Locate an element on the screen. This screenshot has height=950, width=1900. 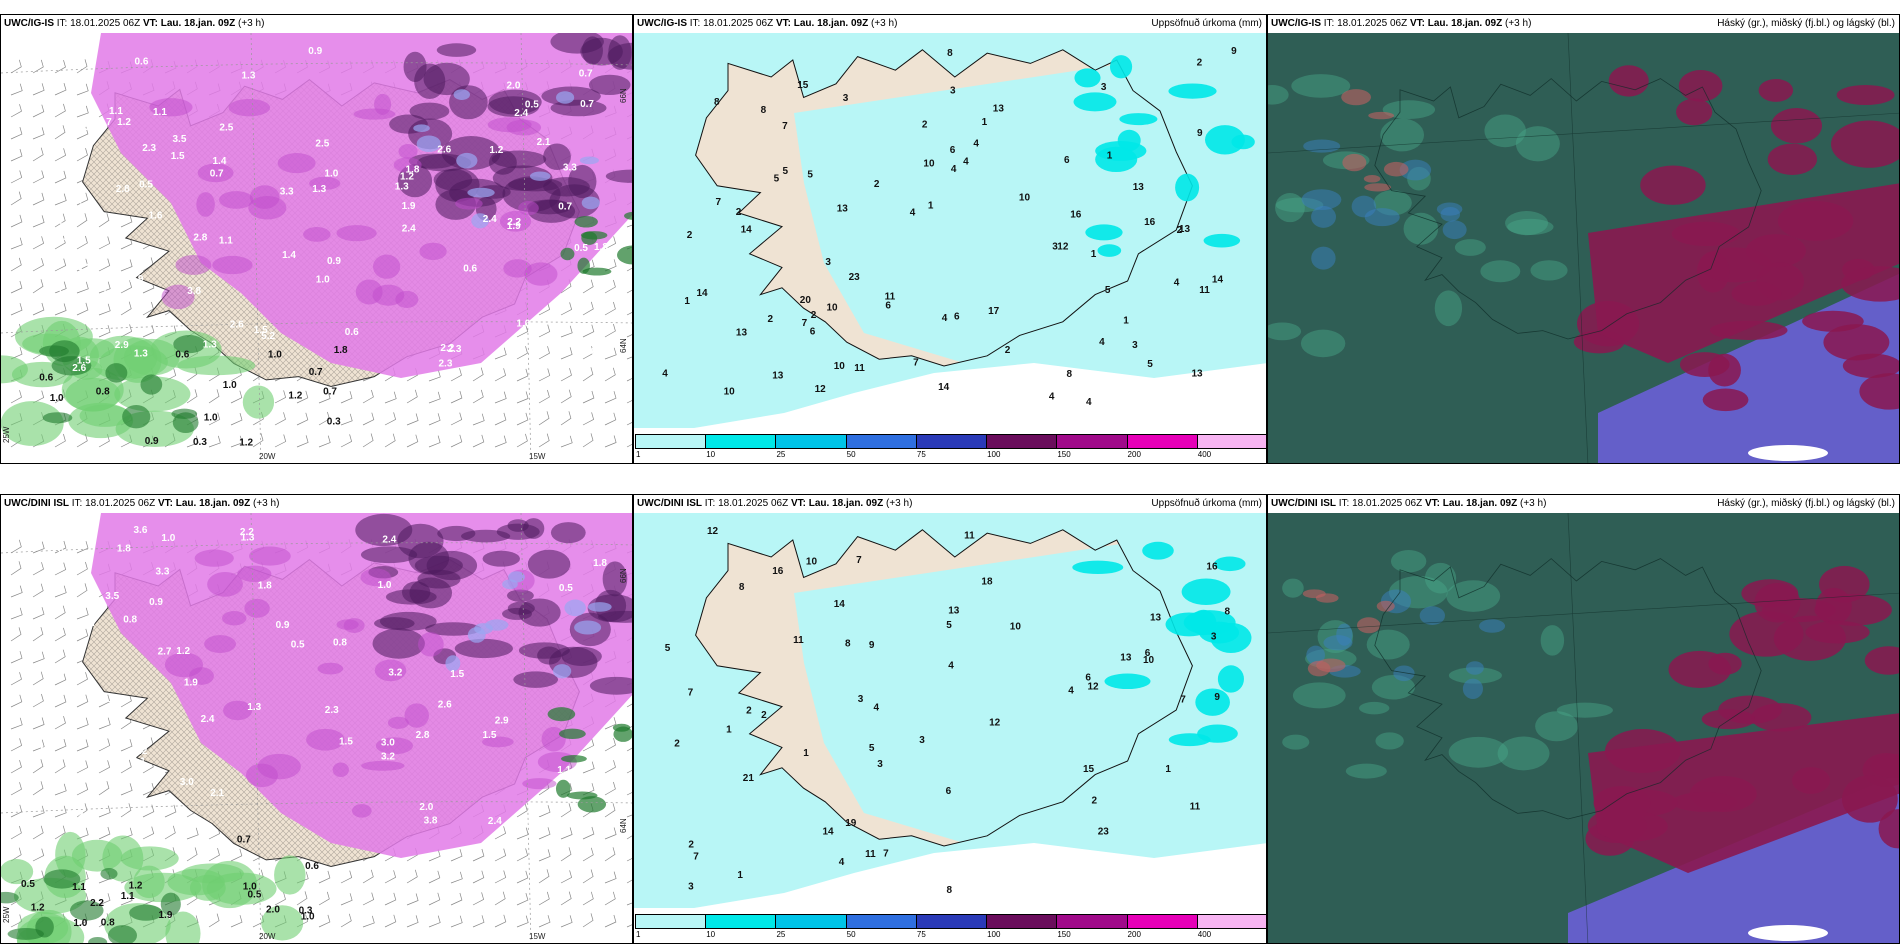
snow-value: 2.1 is located at coordinates (544, 142).